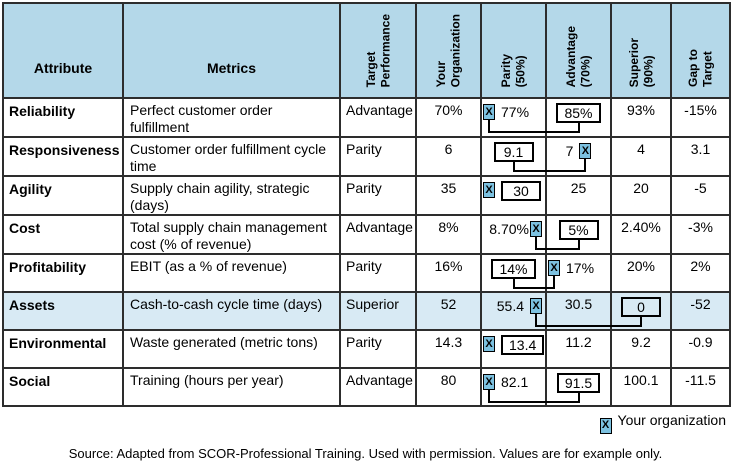 The height and width of the screenshot is (462, 731). Describe the element at coordinates (641, 195) in the screenshot. I see `cell-superior: 20` at that location.